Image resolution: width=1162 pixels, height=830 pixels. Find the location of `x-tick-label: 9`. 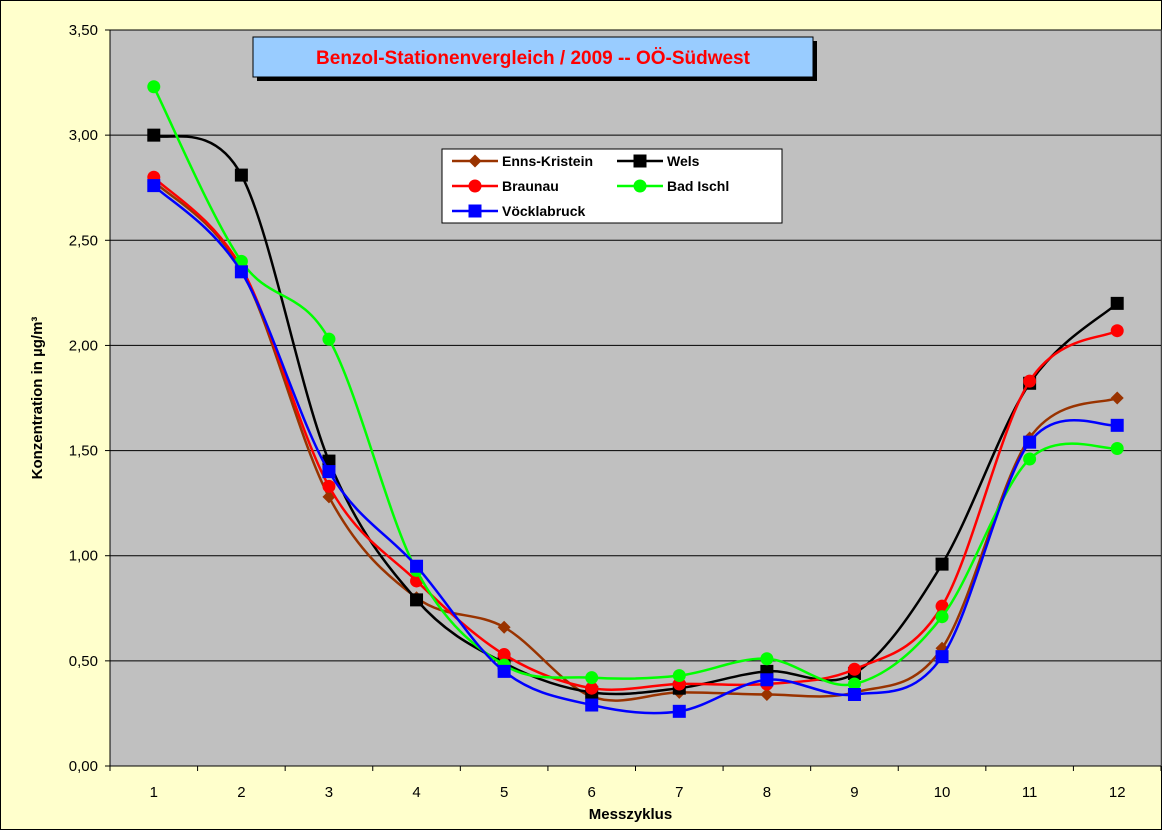

x-tick-label: 9 is located at coordinates (854, 792).